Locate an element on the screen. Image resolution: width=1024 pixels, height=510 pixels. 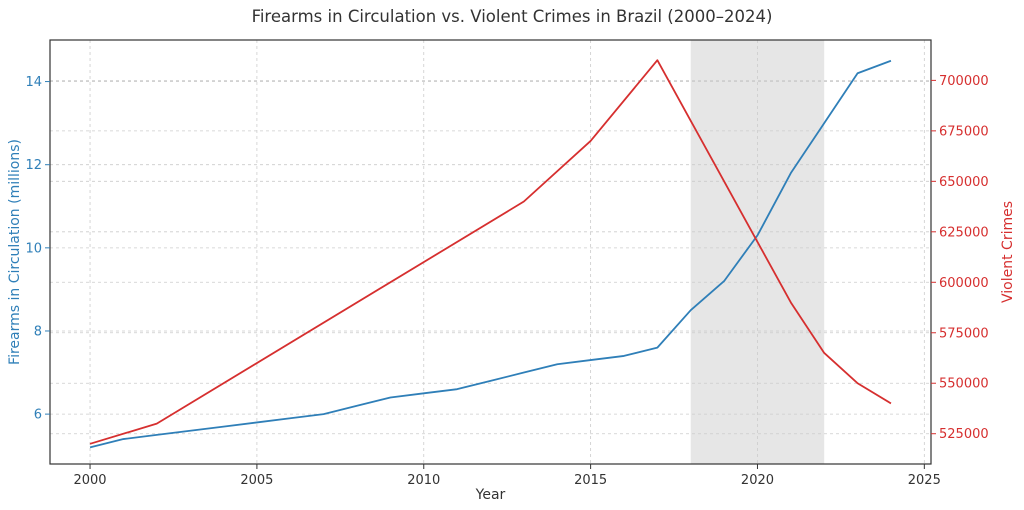
x-tick-label: 2020 is located at coordinates (757, 480).